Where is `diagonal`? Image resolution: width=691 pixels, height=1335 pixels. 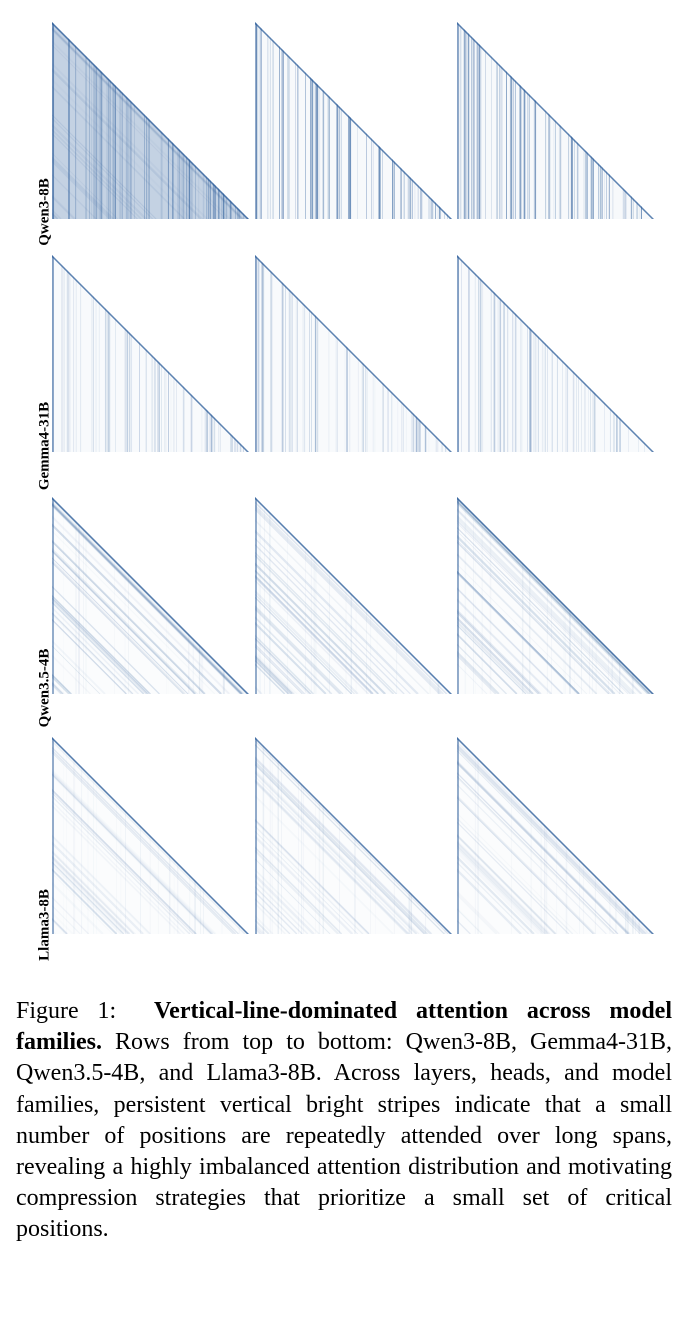 diagonal is located at coordinates (353, 353).